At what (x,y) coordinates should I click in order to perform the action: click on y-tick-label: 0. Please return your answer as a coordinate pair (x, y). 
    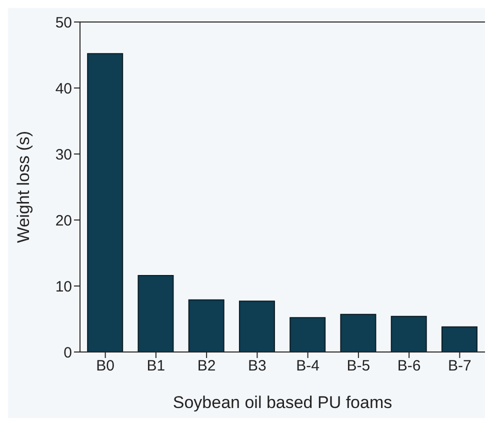
    Looking at the image, I should click on (68, 353).